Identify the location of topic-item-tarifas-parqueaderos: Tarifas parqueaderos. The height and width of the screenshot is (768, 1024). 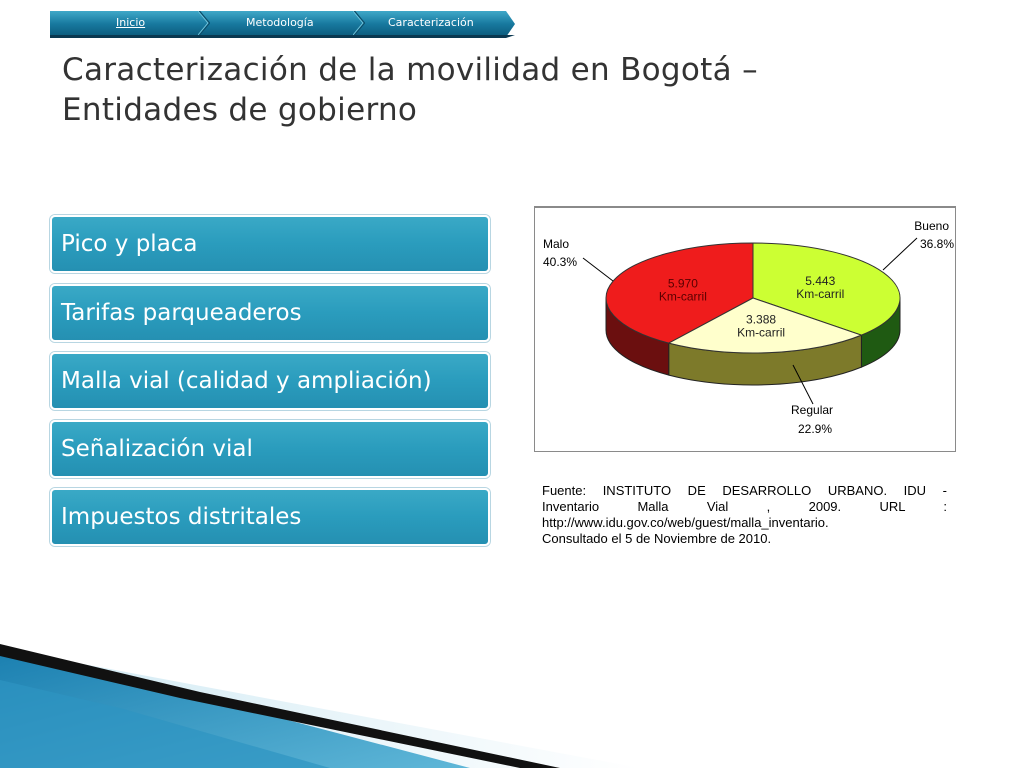
(270, 313).